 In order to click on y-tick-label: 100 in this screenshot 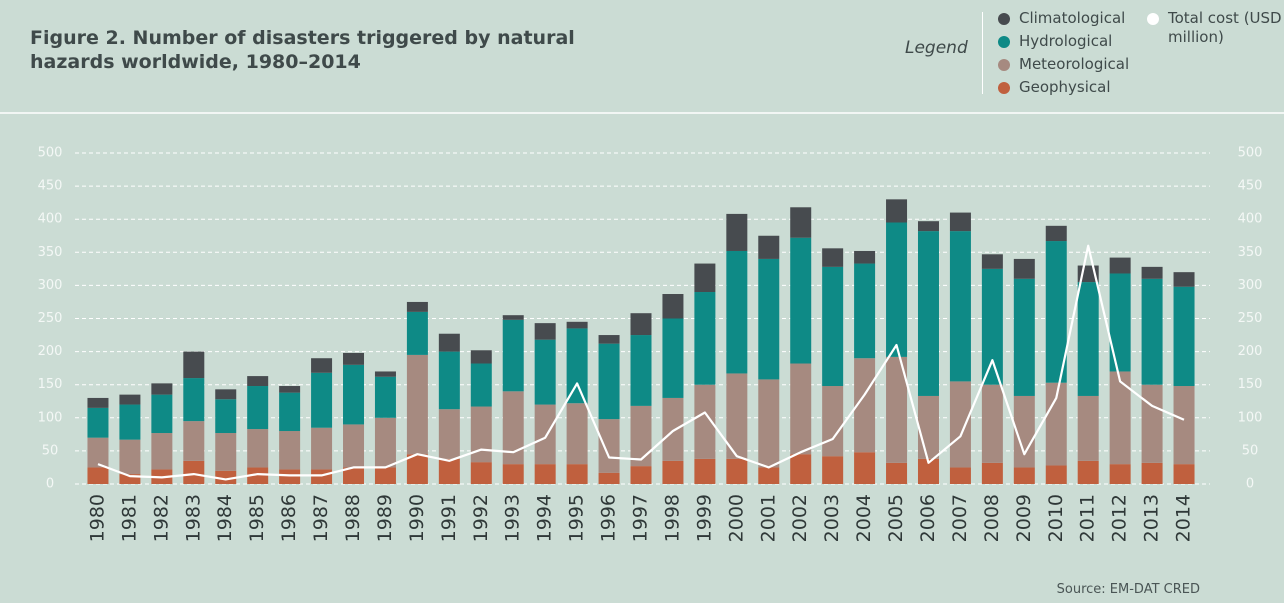, I will do `click(50, 417)`.